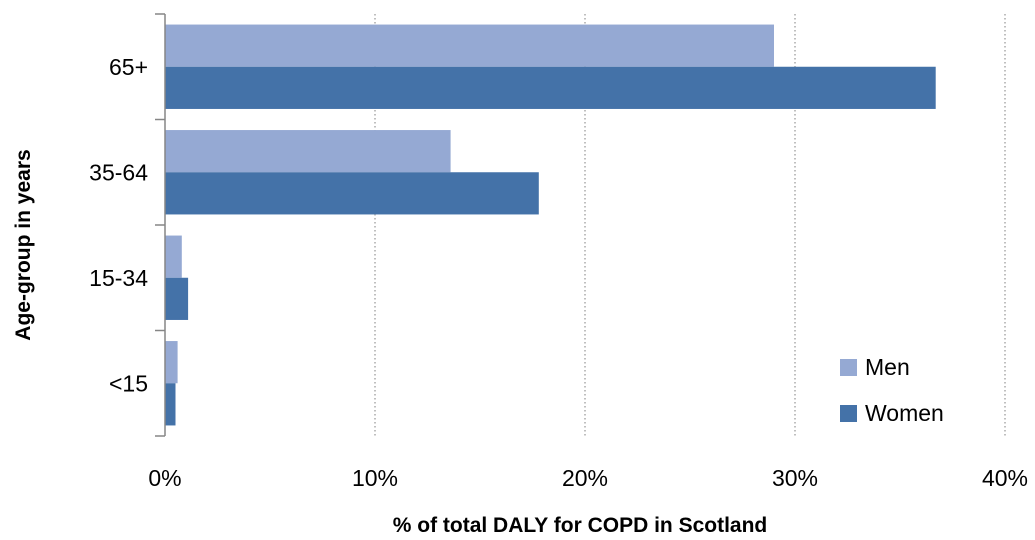  I want to click on y-tick-label-1: 35-64, so click(118, 172).